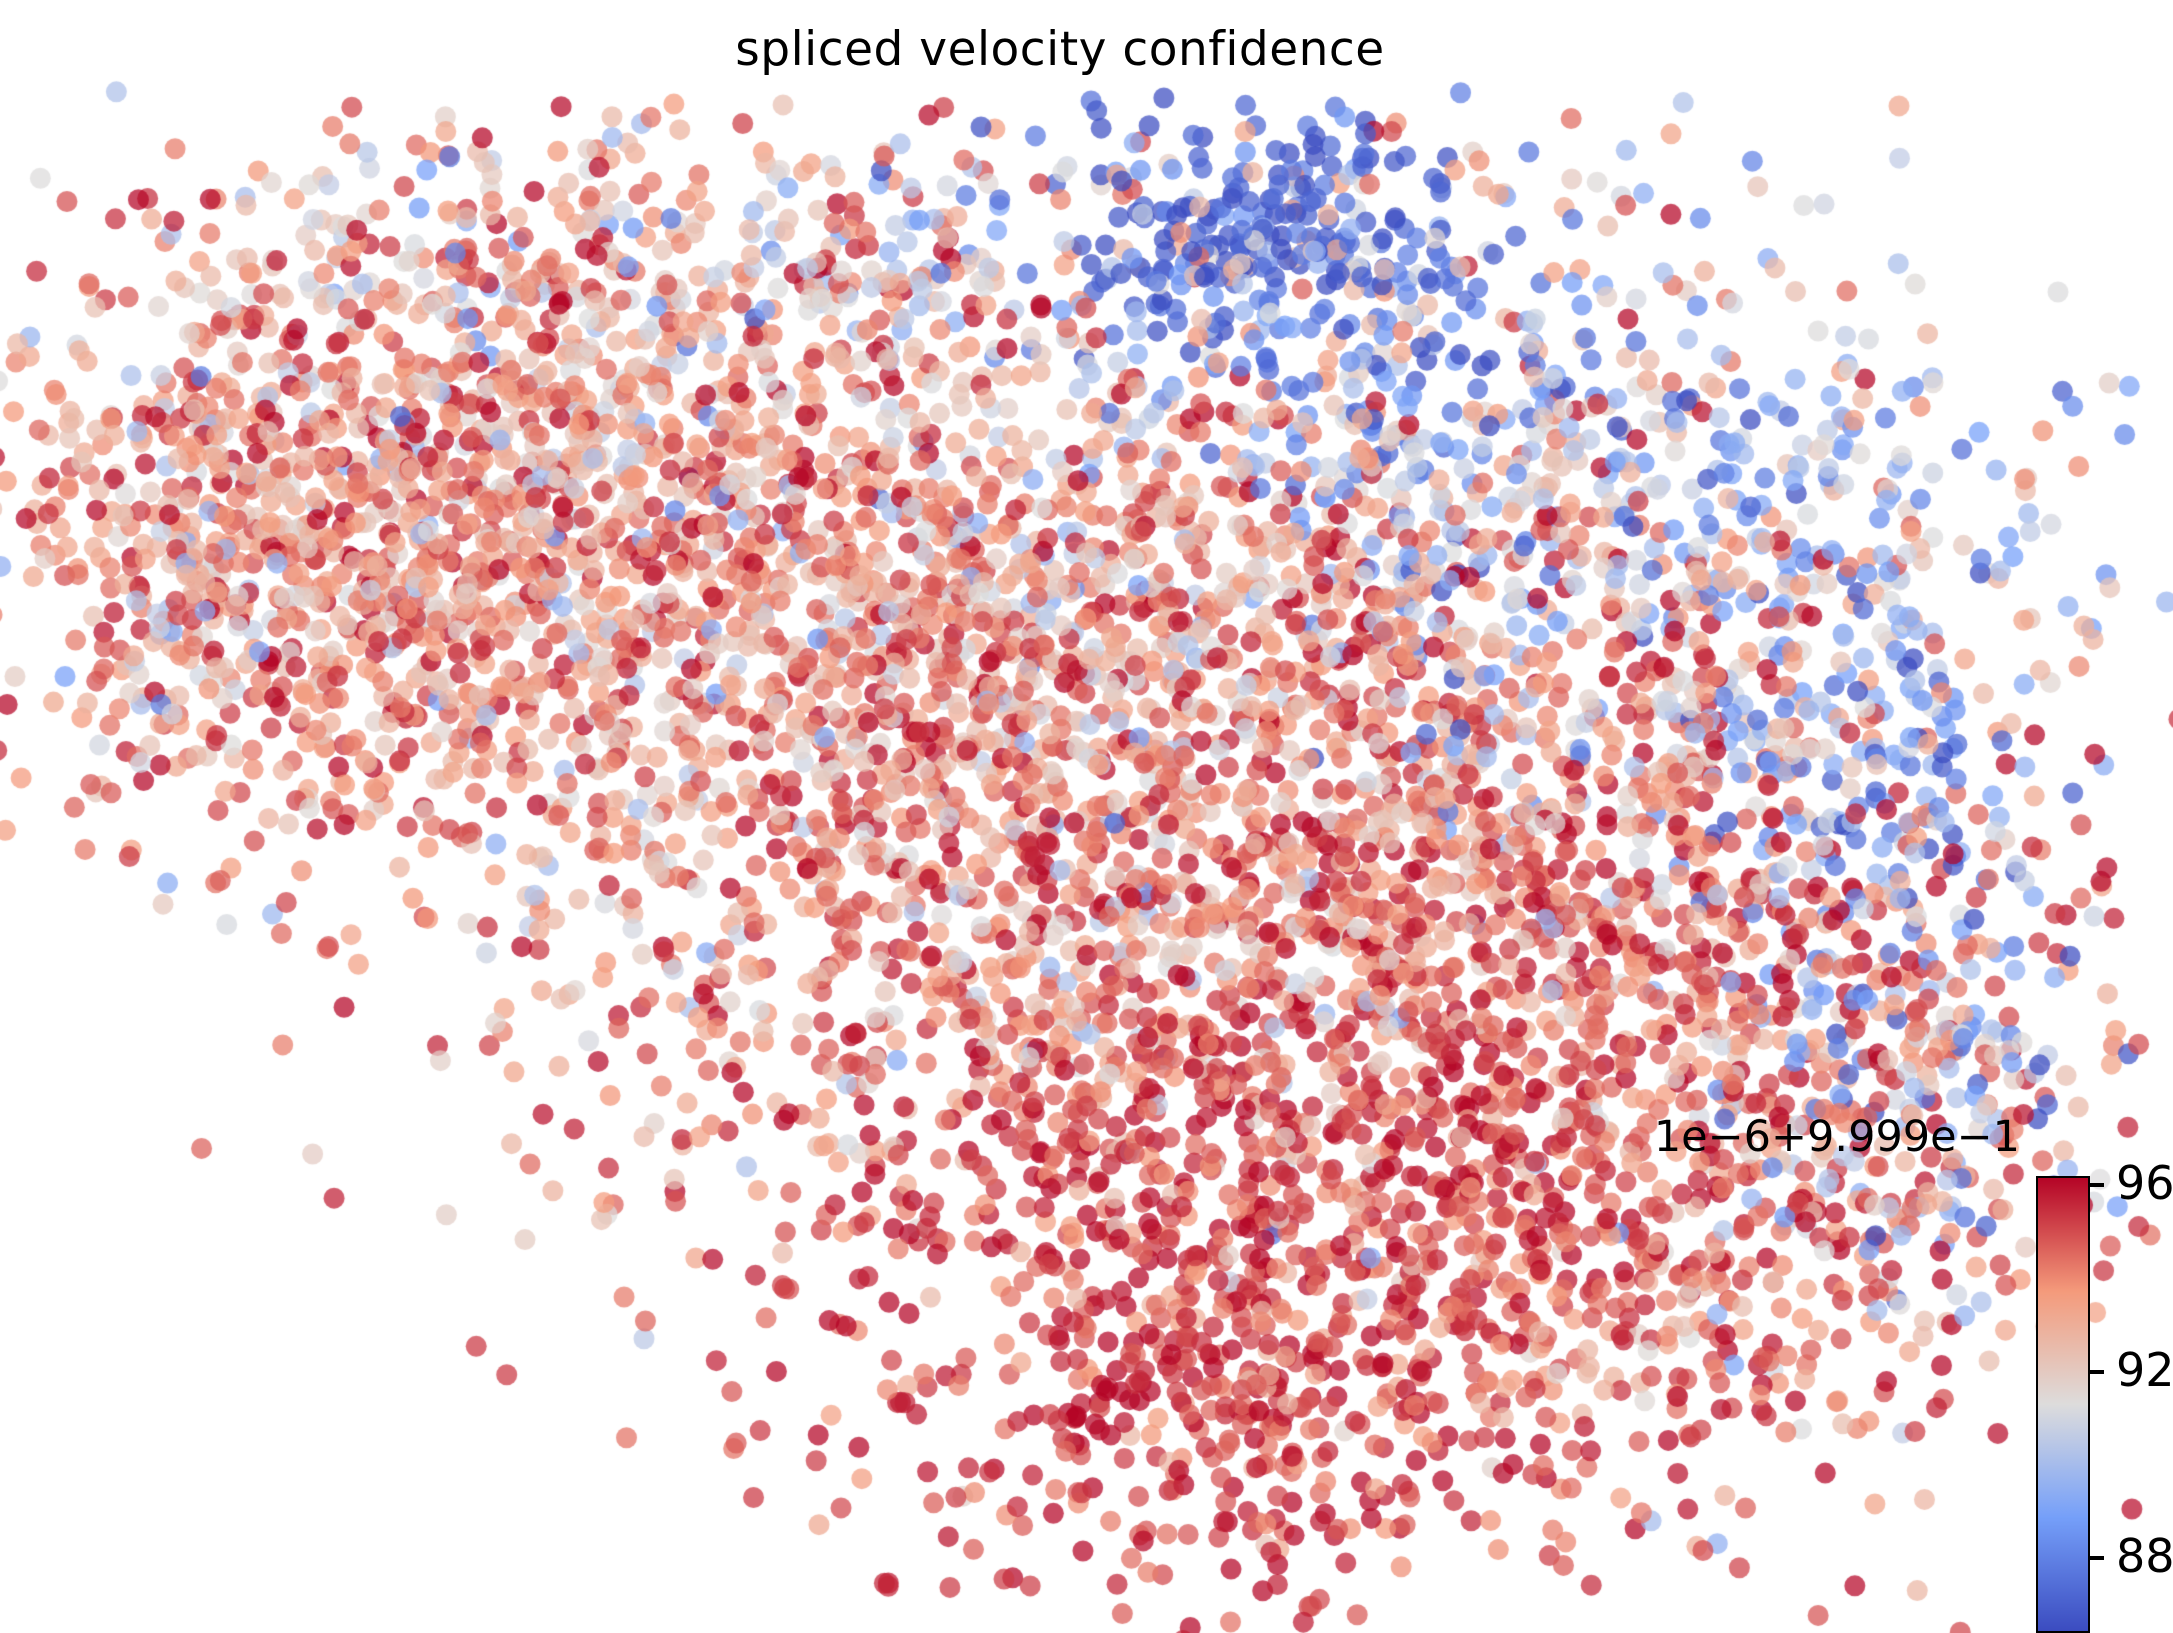  What do you see at coordinates (1060, 49) in the screenshot?
I see `figure-title: spliced velocity confidence` at bounding box center [1060, 49].